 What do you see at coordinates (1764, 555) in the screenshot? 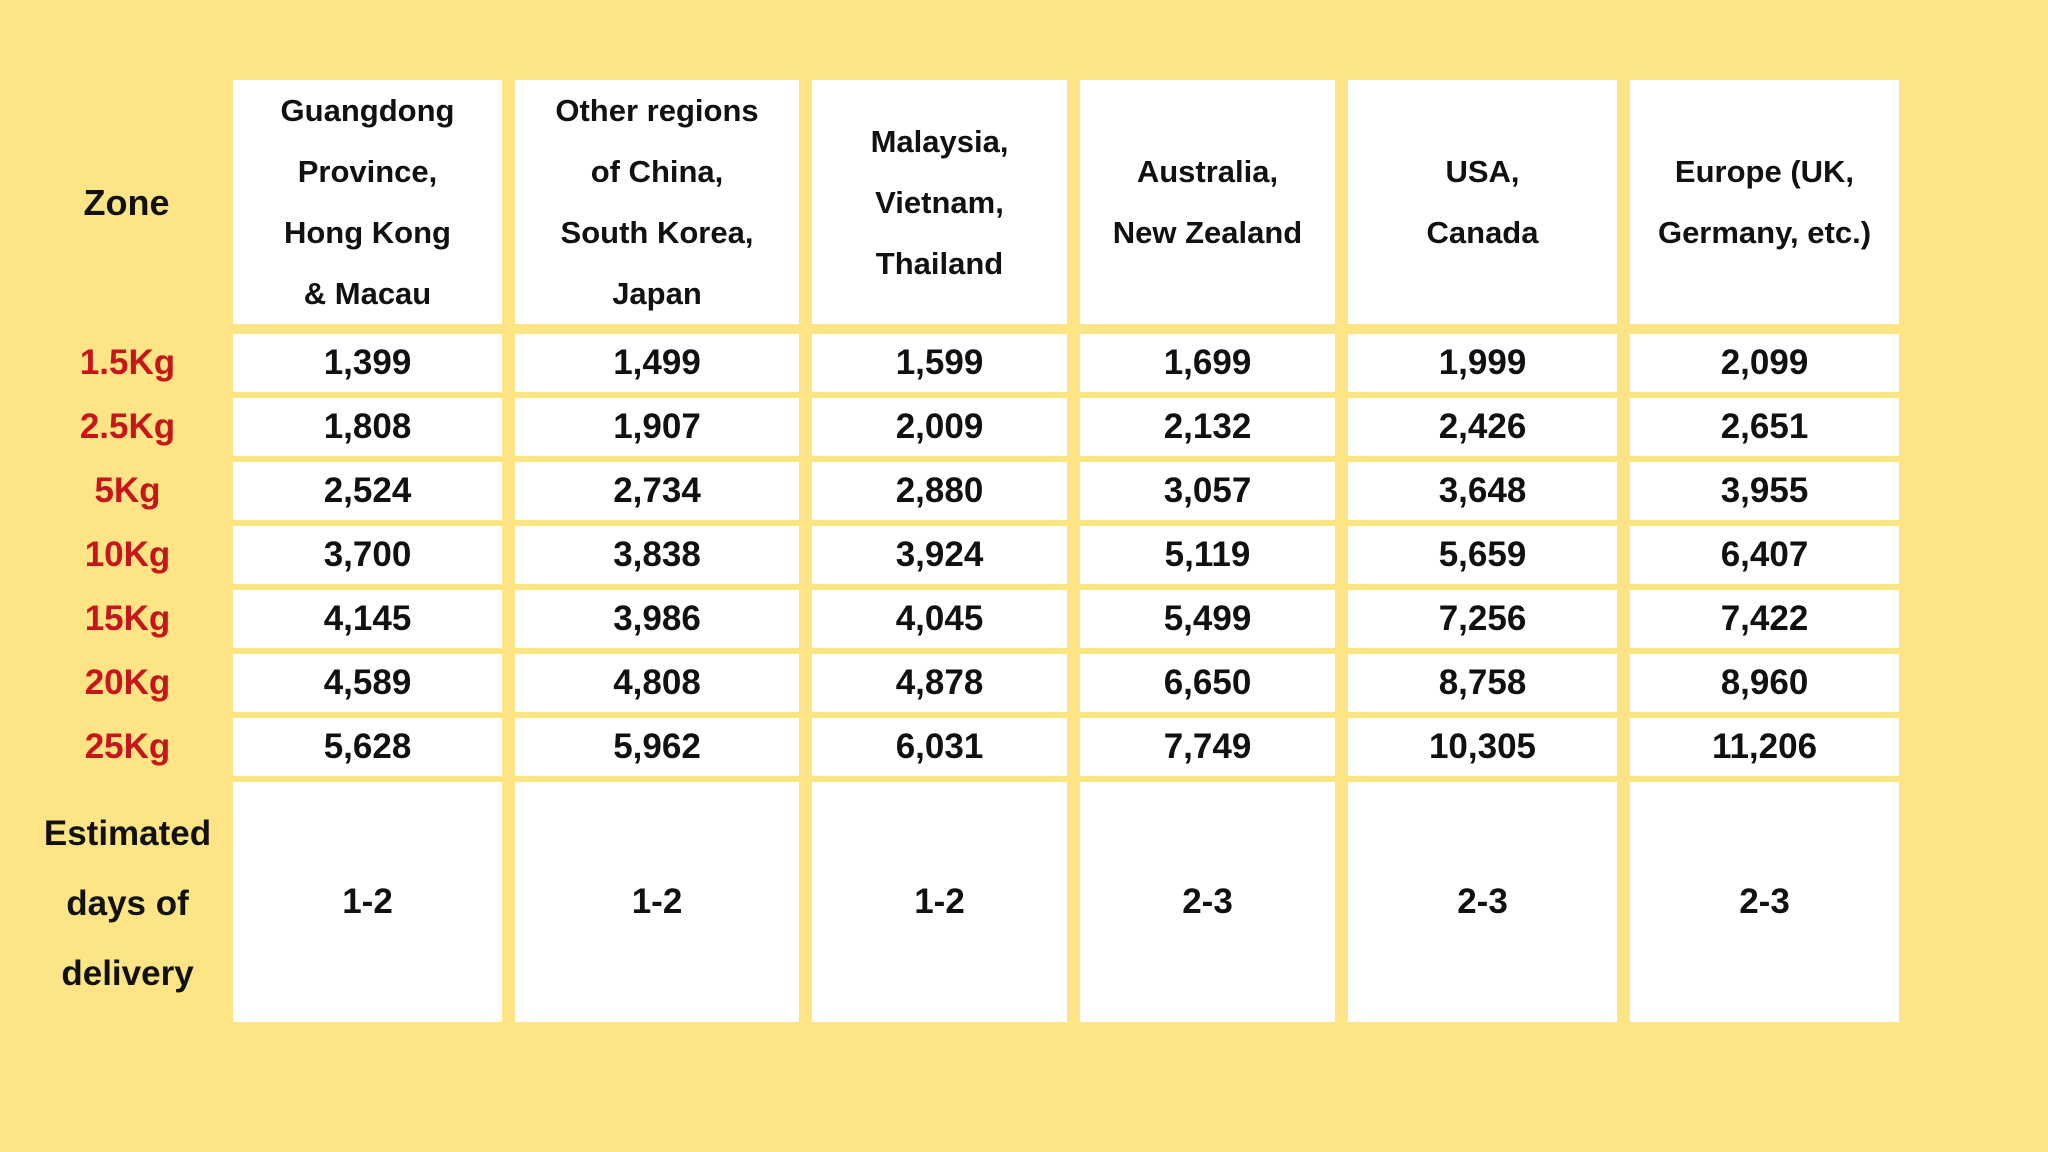
I see `price-cell: 6,407` at bounding box center [1764, 555].